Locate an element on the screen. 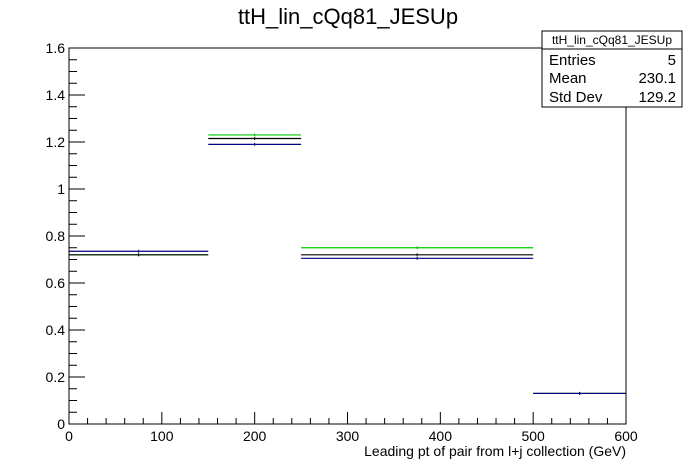 This screenshot has width=696, height=472. stats-mean-label: Mean is located at coordinates (568, 78).